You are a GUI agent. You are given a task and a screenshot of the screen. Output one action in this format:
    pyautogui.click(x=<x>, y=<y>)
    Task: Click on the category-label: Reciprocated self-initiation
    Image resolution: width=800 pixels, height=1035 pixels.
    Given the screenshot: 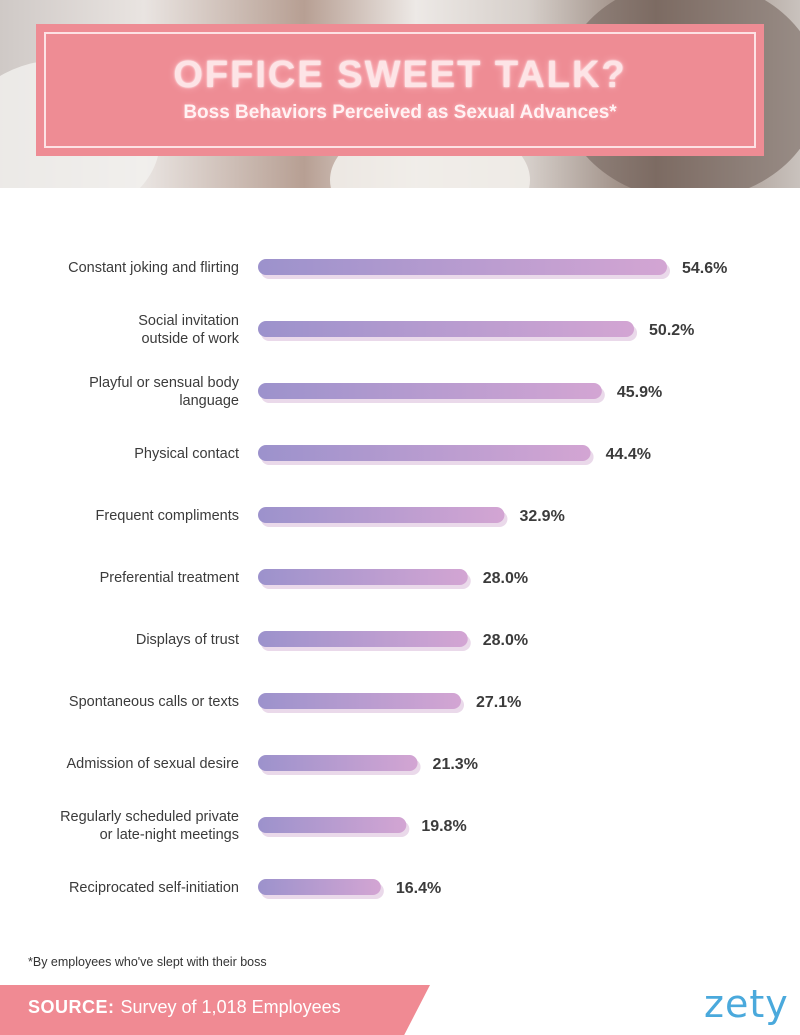 What is the action you would take?
    pyautogui.click(x=154, y=888)
    